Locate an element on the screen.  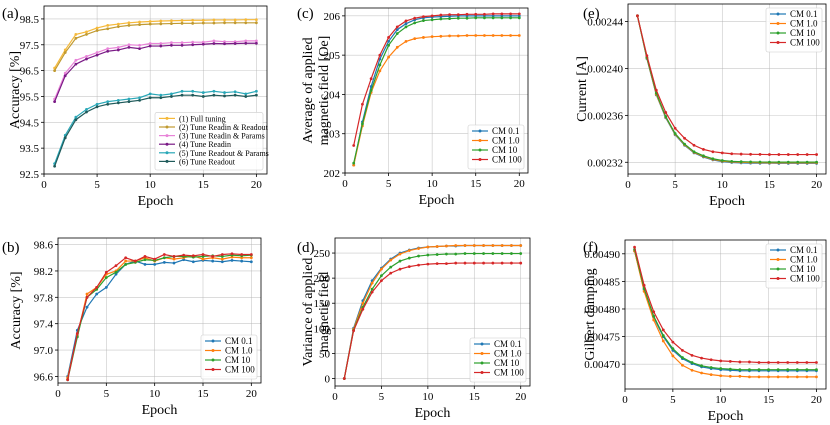
legend-entry: CM 0.1 is located at coordinates (239, 341).